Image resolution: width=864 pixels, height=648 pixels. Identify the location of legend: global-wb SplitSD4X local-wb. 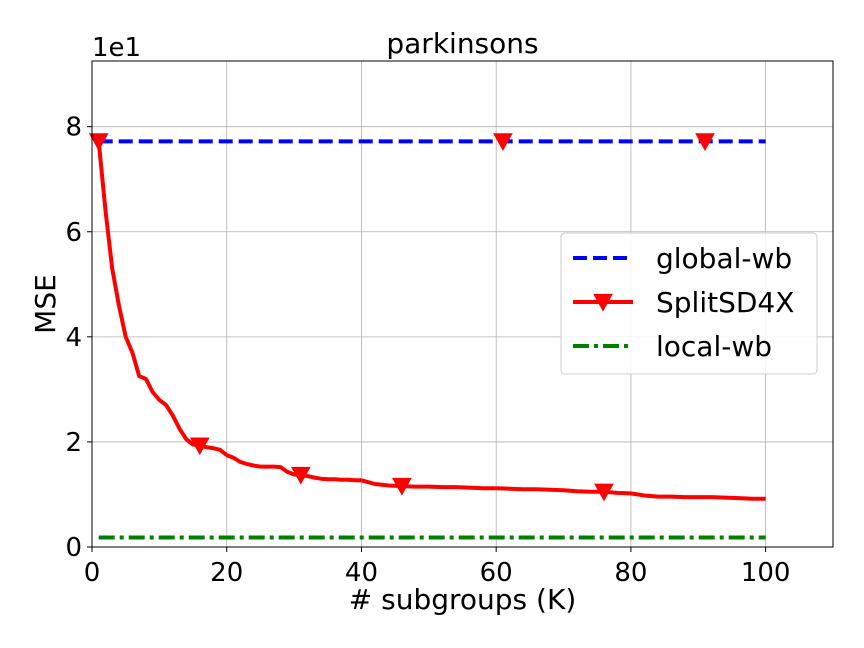
(689, 303).